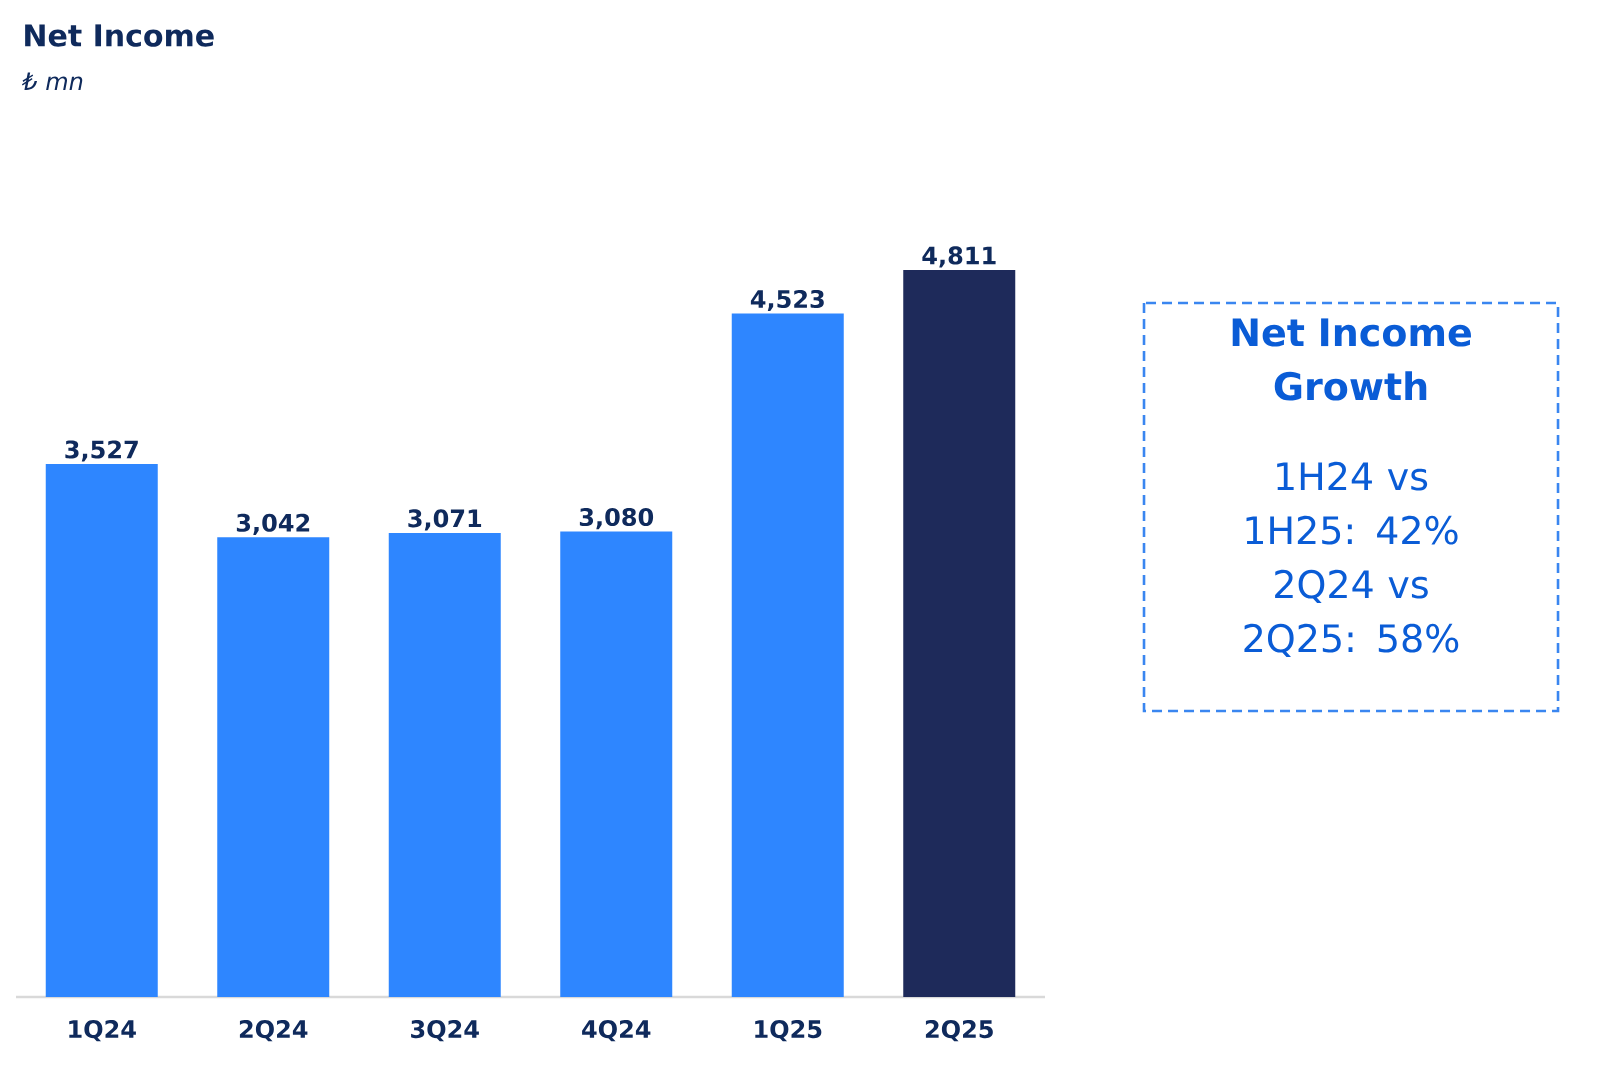 This screenshot has width=1611, height=1073. What do you see at coordinates (102, 1031) in the screenshot?
I see `x-tick-label: 1Q24` at bounding box center [102, 1031].